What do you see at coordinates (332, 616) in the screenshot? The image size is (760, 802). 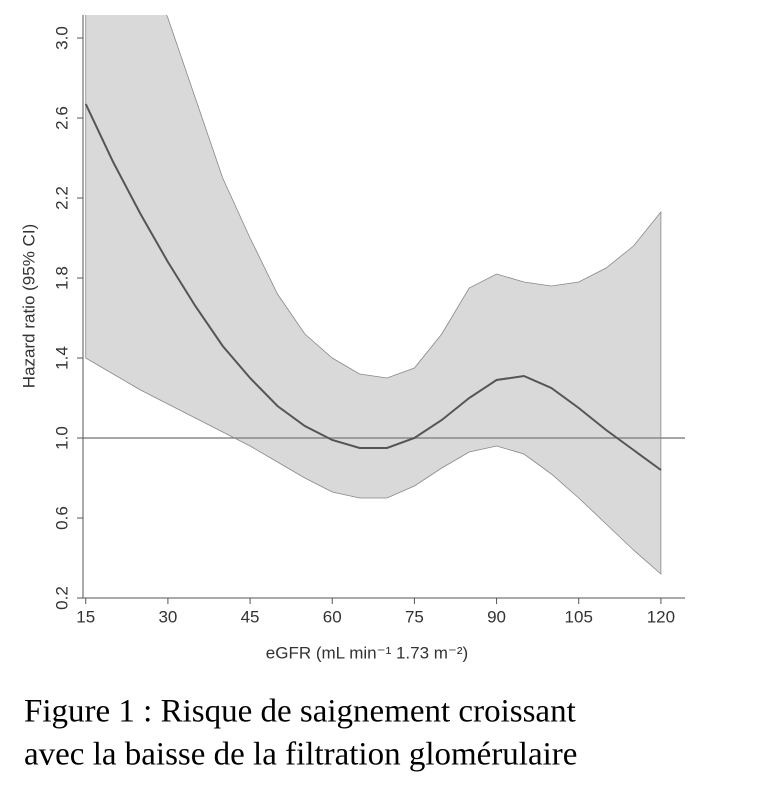 I see `x-tick-label: 60` at bounding box center [332, 616].